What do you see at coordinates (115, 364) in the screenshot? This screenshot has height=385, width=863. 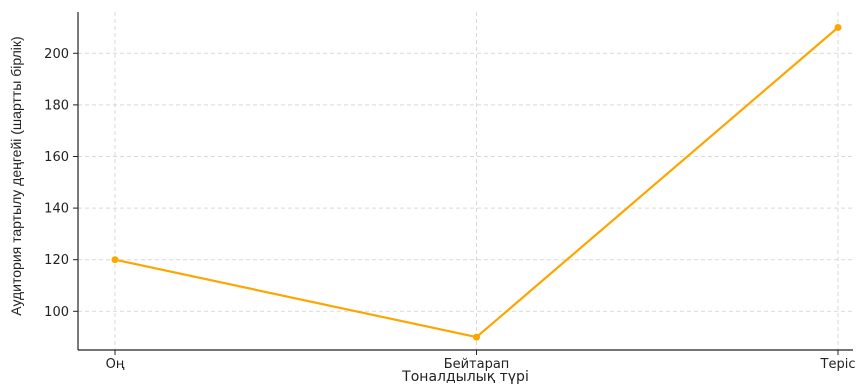 I see `x-tick-label: Оң` at bounding box center [115, 364].